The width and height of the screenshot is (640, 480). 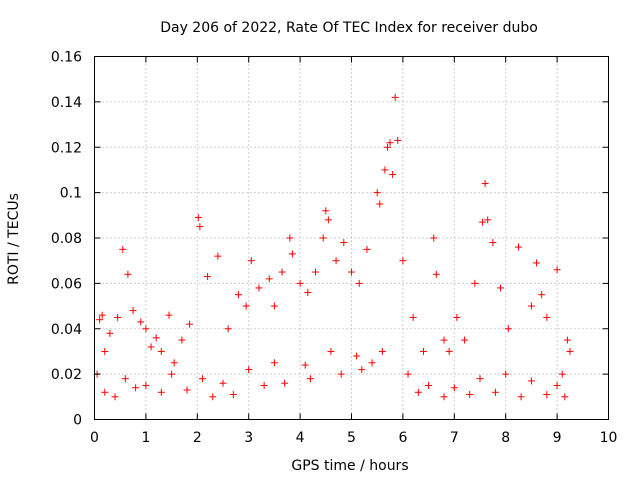 What do you see at coordinates (248, 438) in the screenshot?
I see `x-tick-label: 3` at bounding box center [248, 438].